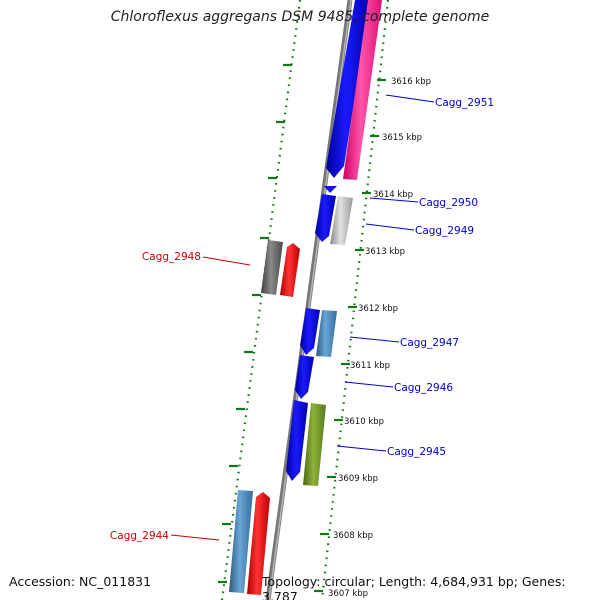 The image size is (600, 600). I want to click on genome-backbone, so click(309, 300).